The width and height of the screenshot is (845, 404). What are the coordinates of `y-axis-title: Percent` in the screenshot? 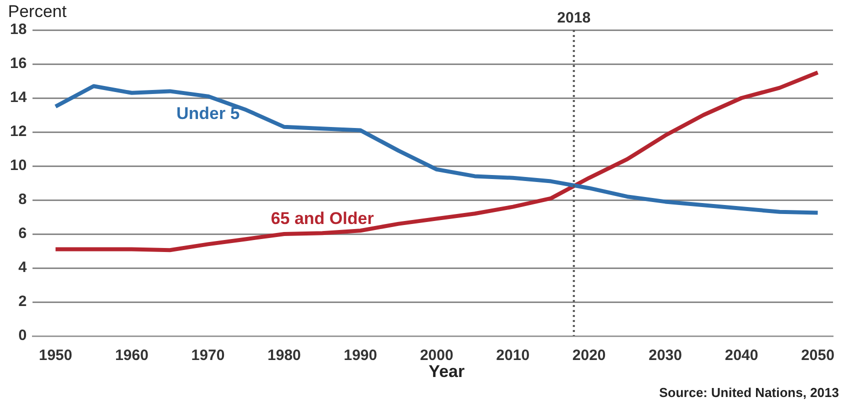 It's located at (37, 12).